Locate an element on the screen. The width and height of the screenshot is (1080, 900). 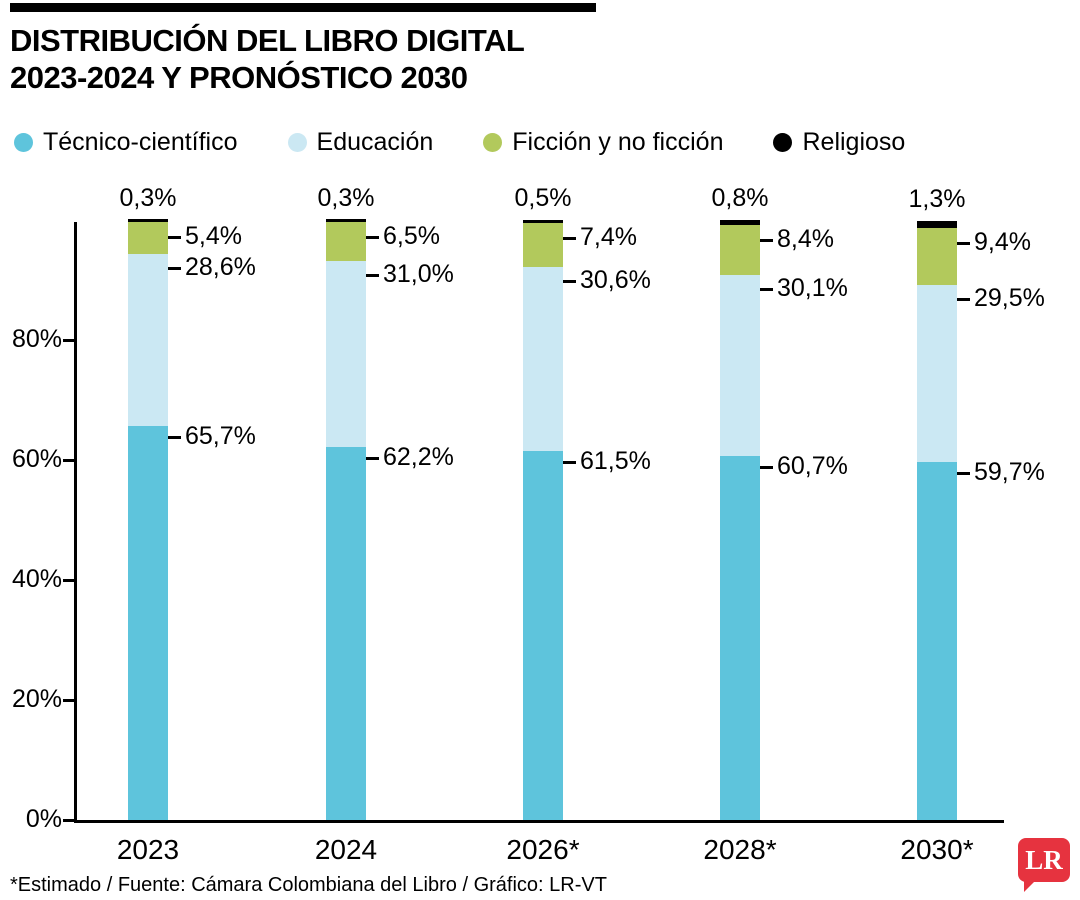
legend-label: Religioso is located at coordinates (854, 142).